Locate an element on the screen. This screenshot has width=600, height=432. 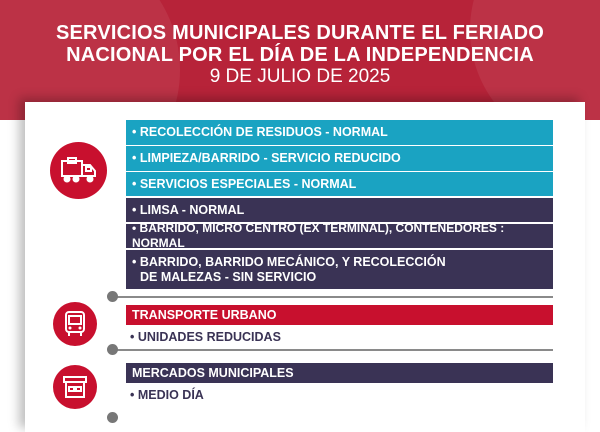
service-row: • SERVICIOS ESPECIALES - NORMAL is located at coordinates (339, 184).